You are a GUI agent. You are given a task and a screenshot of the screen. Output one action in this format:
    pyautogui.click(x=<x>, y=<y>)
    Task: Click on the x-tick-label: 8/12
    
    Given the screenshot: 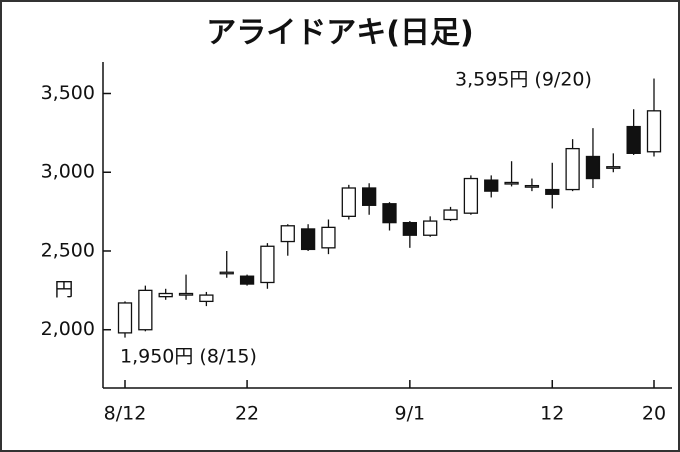 What is the action you would take?
    pyautogui.click(x=125, y=414)
    